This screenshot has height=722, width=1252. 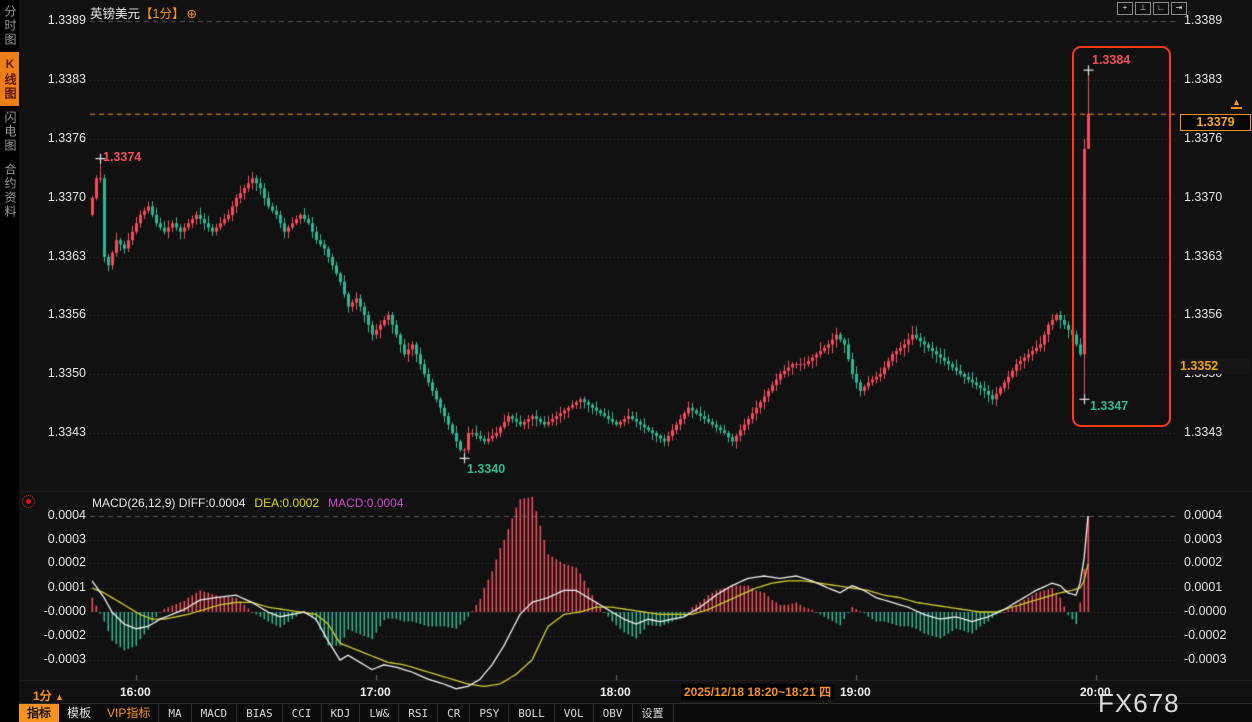 I want to click on price-tick-left: 1.3376, so click(x=66, y=138).